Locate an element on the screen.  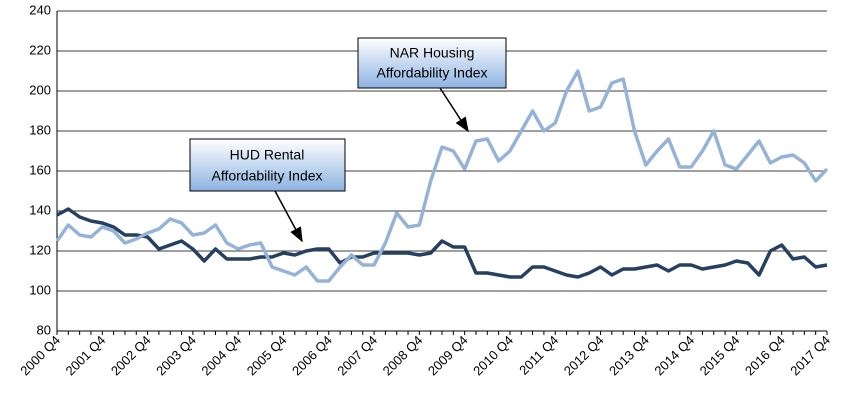
x-tick-label: 2010 Q4 is located at coordinates (493, 356).